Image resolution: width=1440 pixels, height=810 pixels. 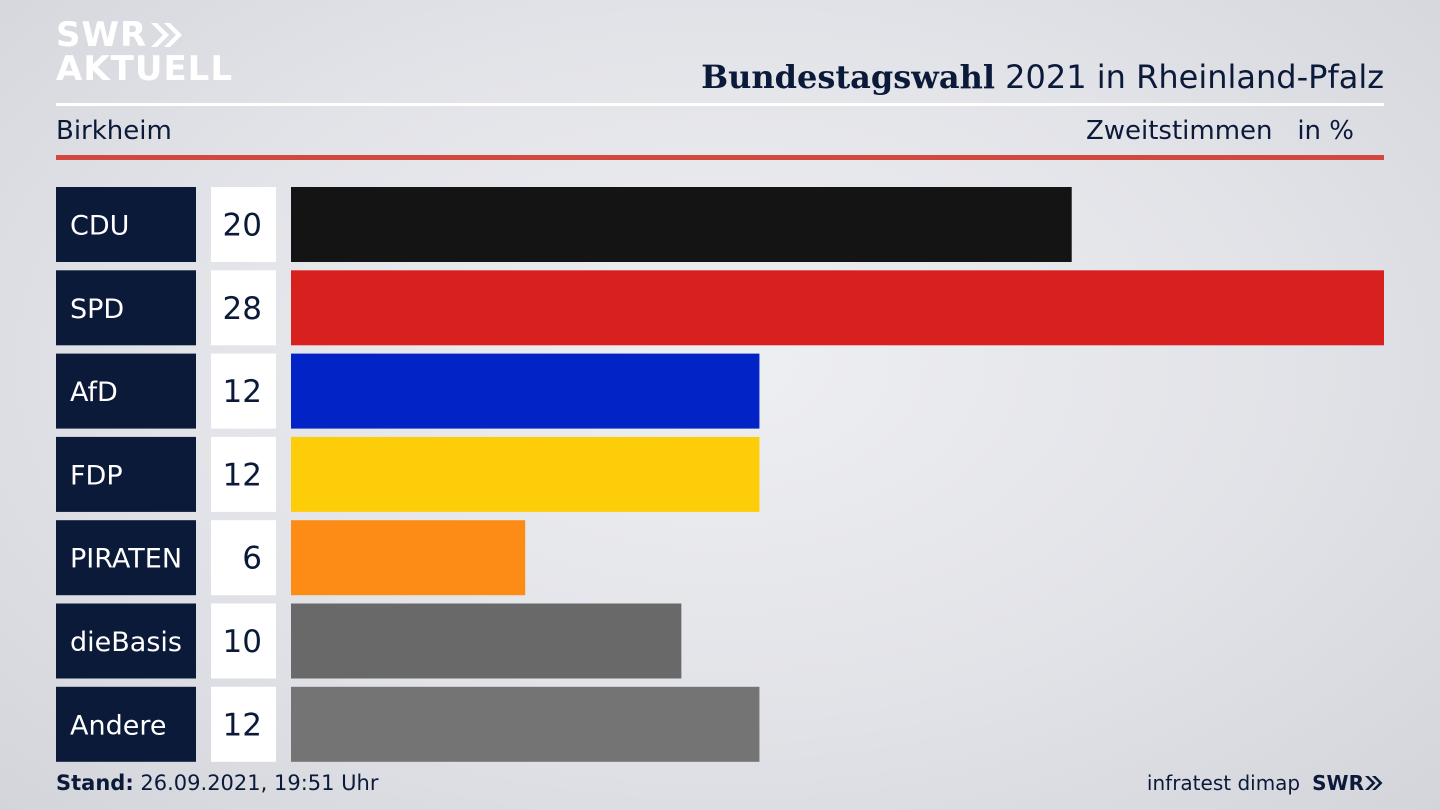 What do you see at coordinates (94, 392) in the screenshot?
I see `party-label: AfD` at bounding box center [94, 392].